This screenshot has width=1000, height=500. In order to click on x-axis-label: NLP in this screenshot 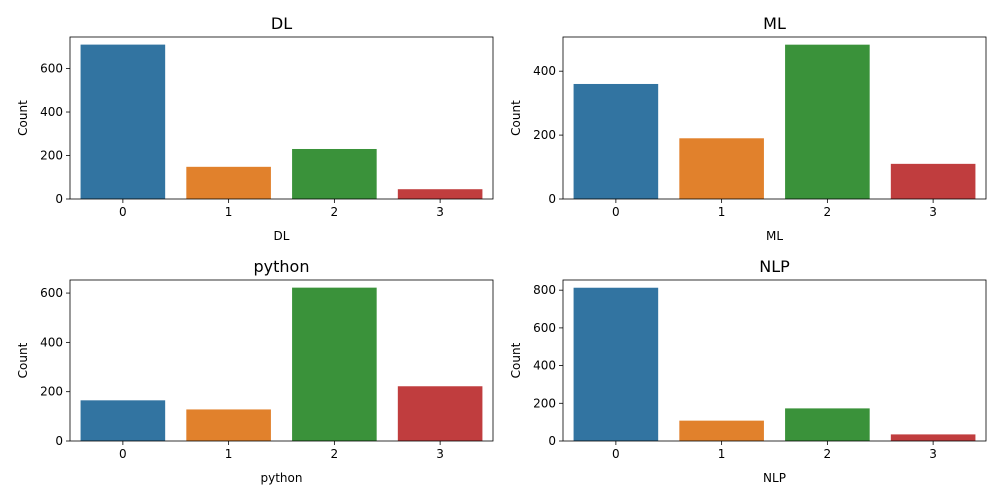, I will do `click(774, 478)`.